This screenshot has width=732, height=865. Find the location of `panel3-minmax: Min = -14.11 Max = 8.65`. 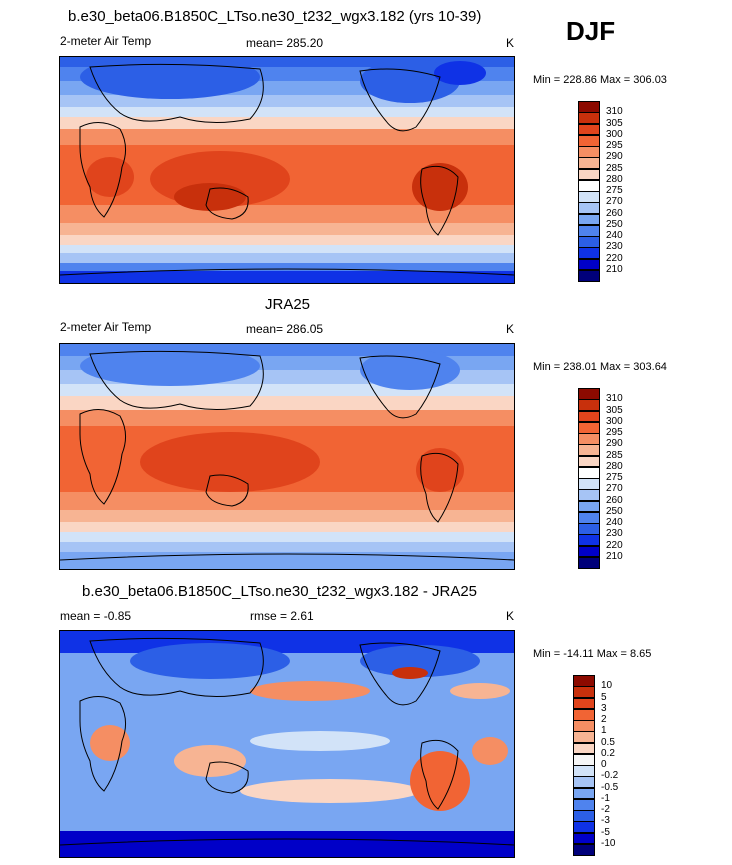

panel3-minmax: Min = -14.11 Max = 8.65 is located at coordinates (592, 654).